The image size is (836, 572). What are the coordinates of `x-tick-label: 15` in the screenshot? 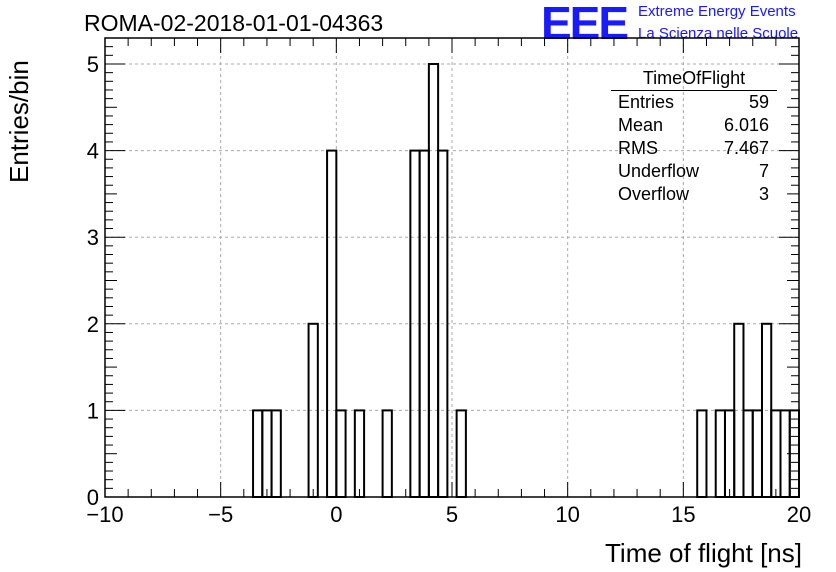 It's located at (683, 514).